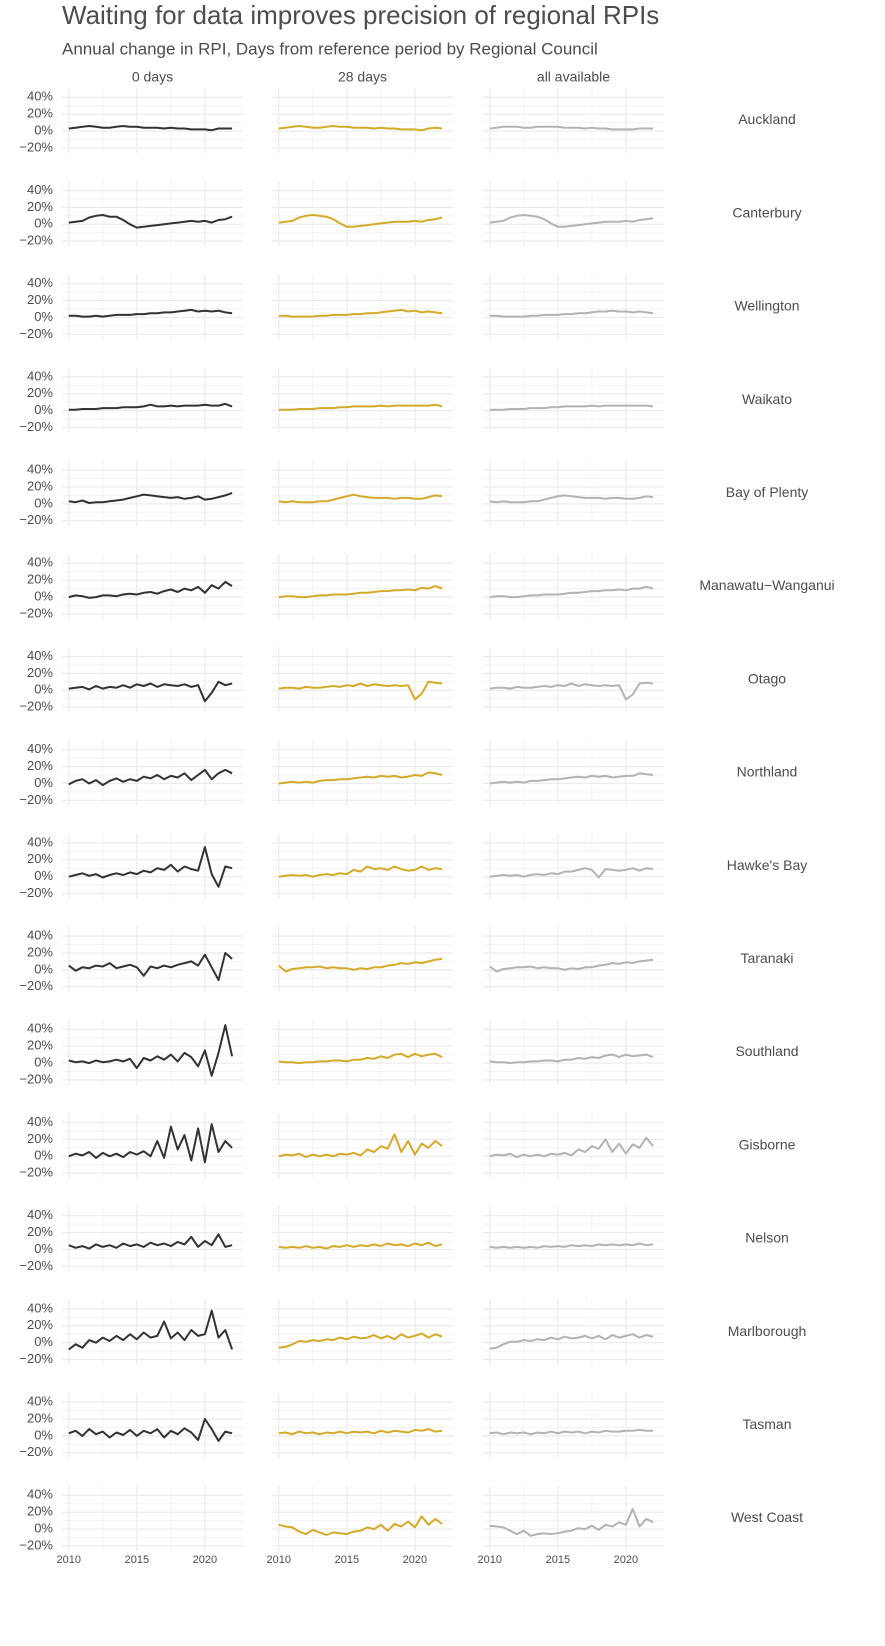  Describe the element at coordinates (152, 77) in the screenshot. I see `column-header: 0 days` at that location.